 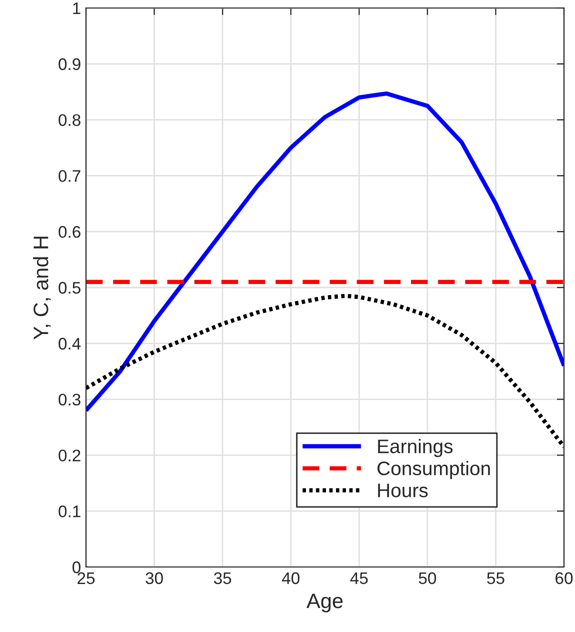 What do you see at coordinates (69, 456) in the screenshot?
I see `y-tick-label: 0.2` at bounding box center [69, 456].